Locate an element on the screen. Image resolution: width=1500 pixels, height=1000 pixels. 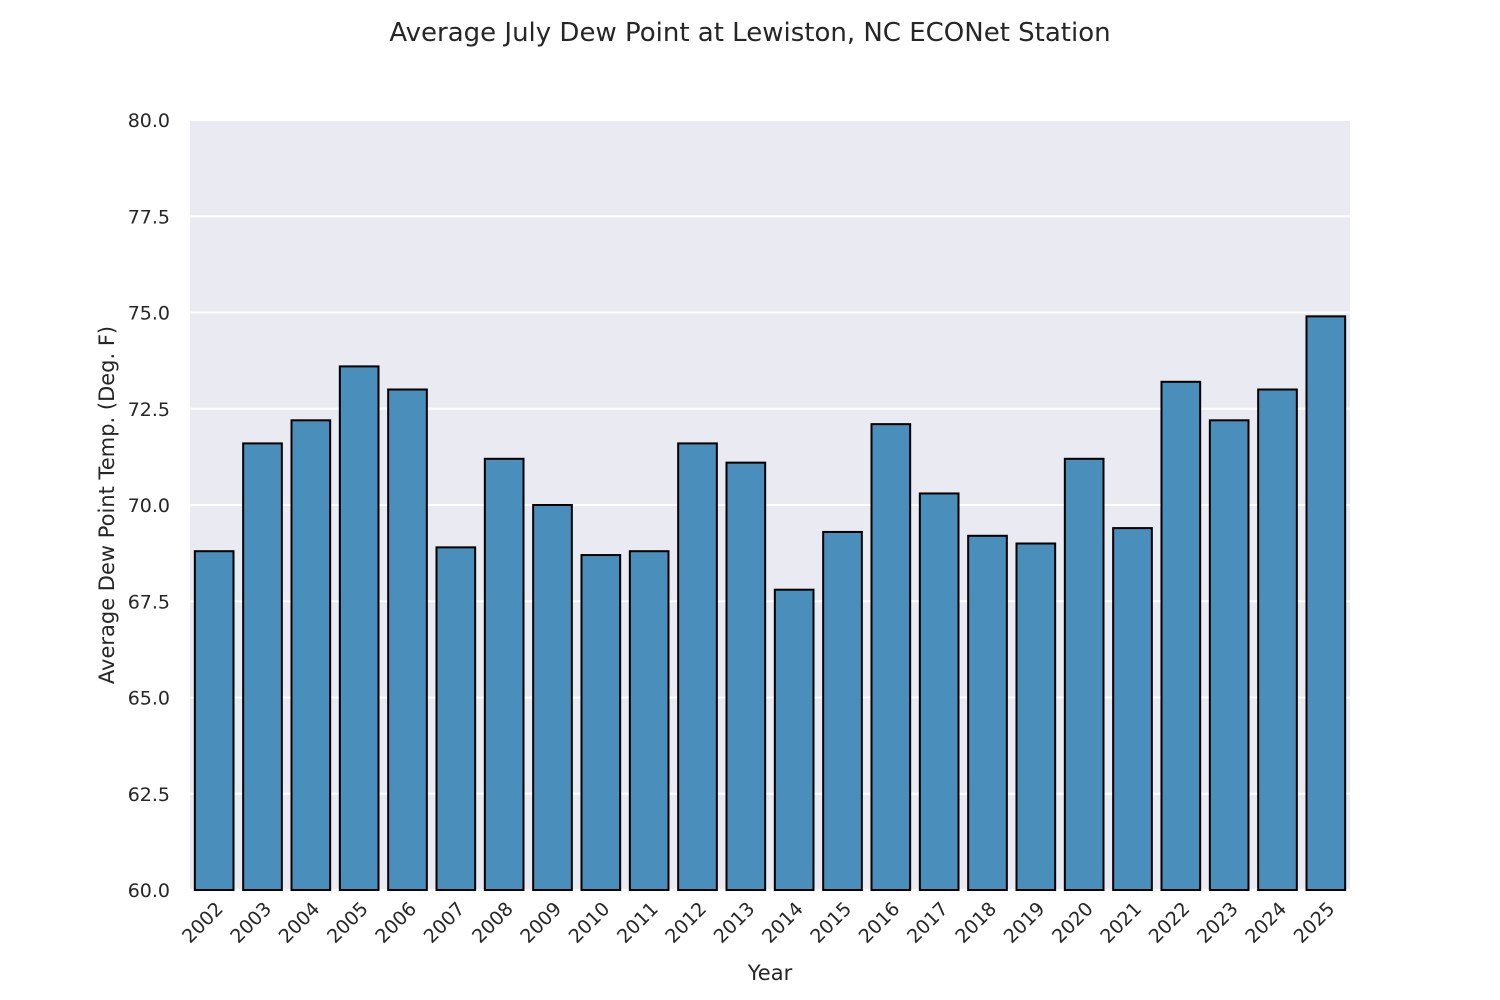
bar-2017 is located at coordinates (939, 691).